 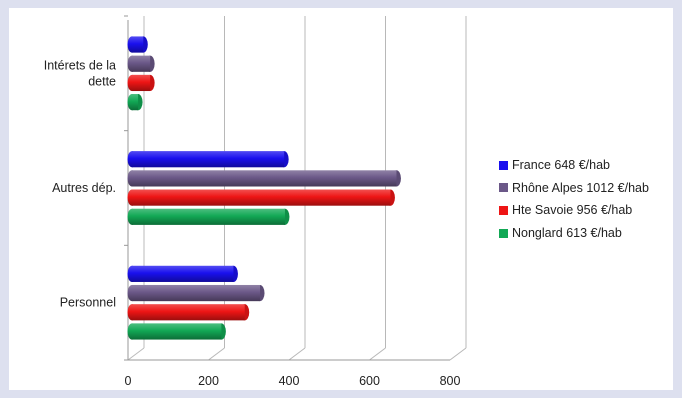 I want to click on legend-label: Rhône Alpes 1012 €/hab, so click(x=580, y=187).